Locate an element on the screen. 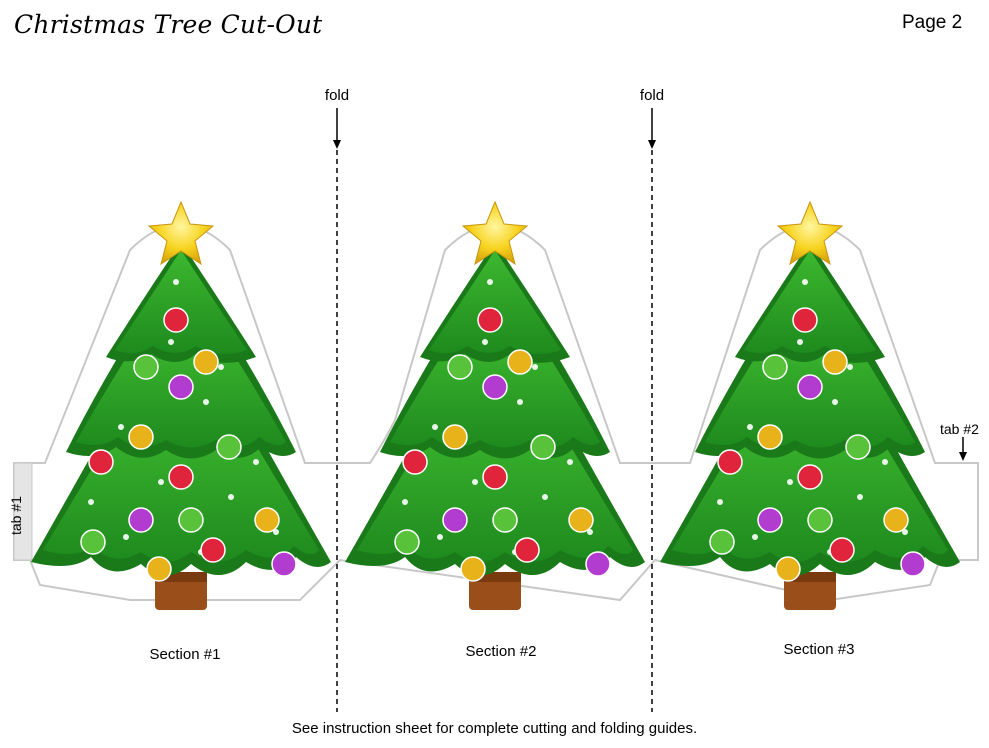 Image resolution: width=989 pixels, height=748 pixels. tab-2-arrowhead is located at coordinates (963, 456).